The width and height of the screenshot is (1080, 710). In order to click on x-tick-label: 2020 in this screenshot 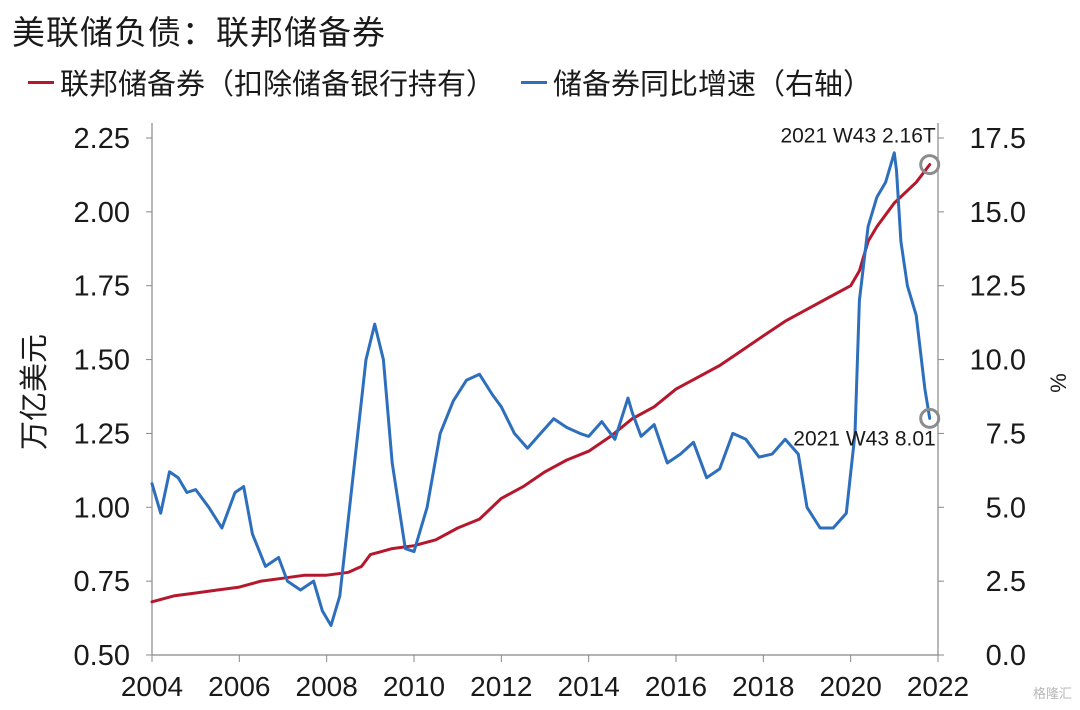, I will do `click(851, 686)`.